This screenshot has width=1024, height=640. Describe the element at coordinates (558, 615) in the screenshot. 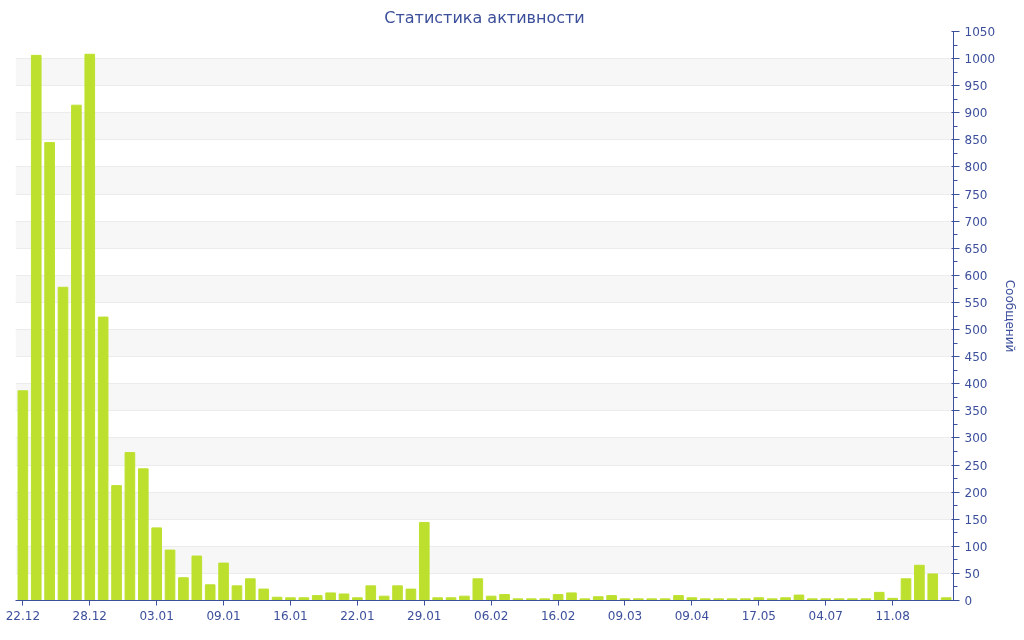

I see `x-tick-label: 16.02` at that location.